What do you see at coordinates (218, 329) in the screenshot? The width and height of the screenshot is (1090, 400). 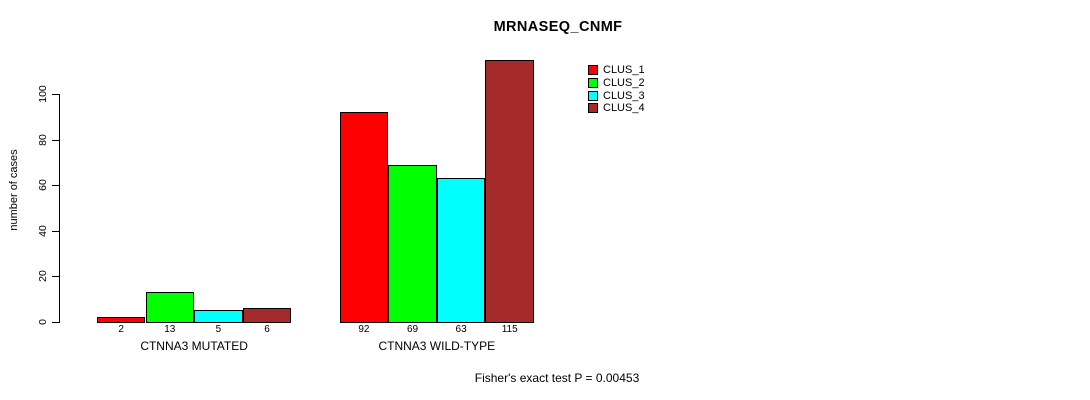 I see `bar-value-label: 5` at bounding box center [218, 329].